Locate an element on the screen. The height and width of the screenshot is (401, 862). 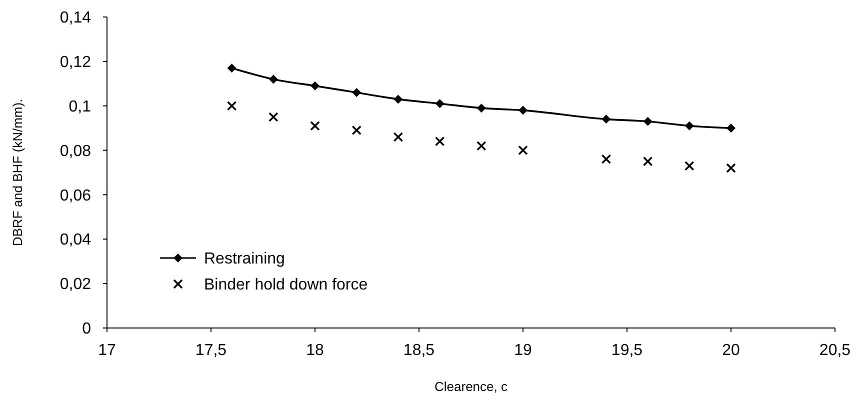
x-tick-label: 19,5 is located at coordinates (627, 350).